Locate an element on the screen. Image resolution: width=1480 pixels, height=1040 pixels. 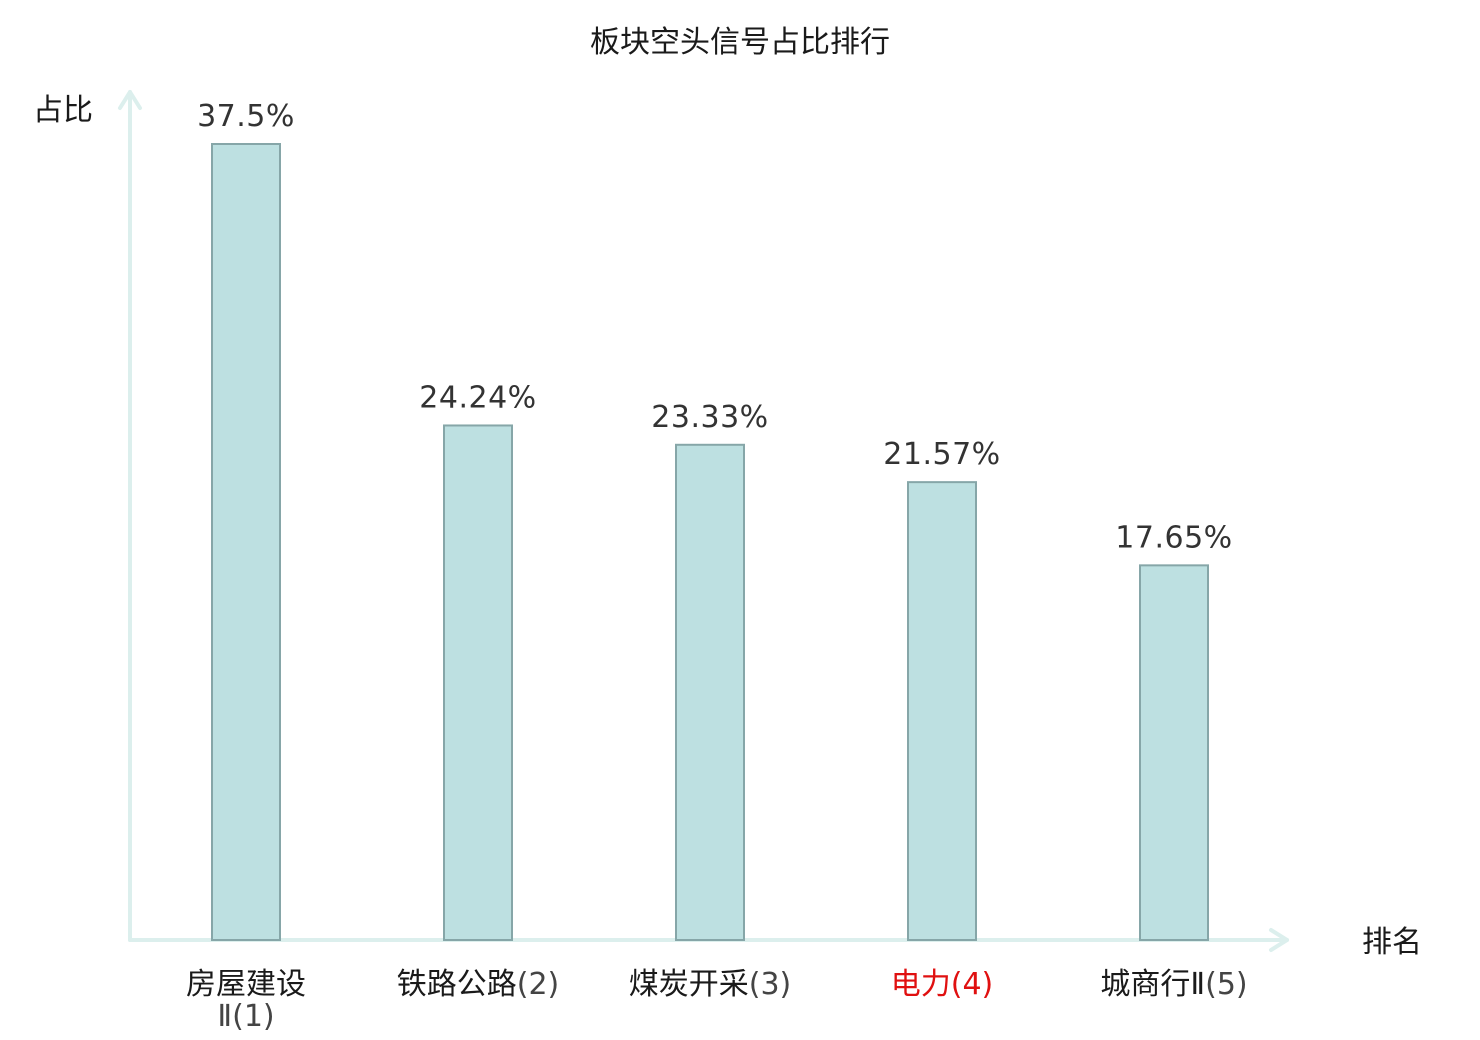
bar-value-label: 24.24% is located at coordinates (477, 397).